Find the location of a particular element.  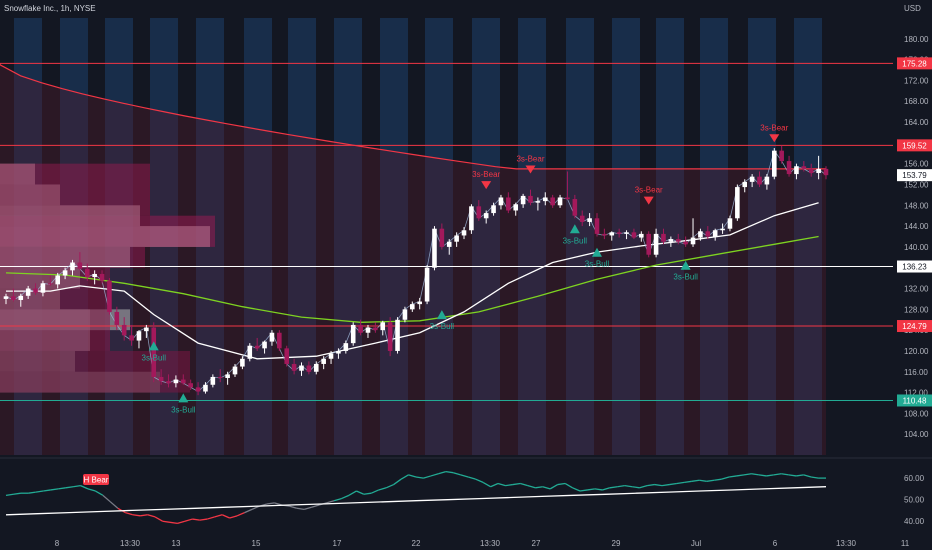

price-tick: 132.00 is located at coordinates (916, 289).